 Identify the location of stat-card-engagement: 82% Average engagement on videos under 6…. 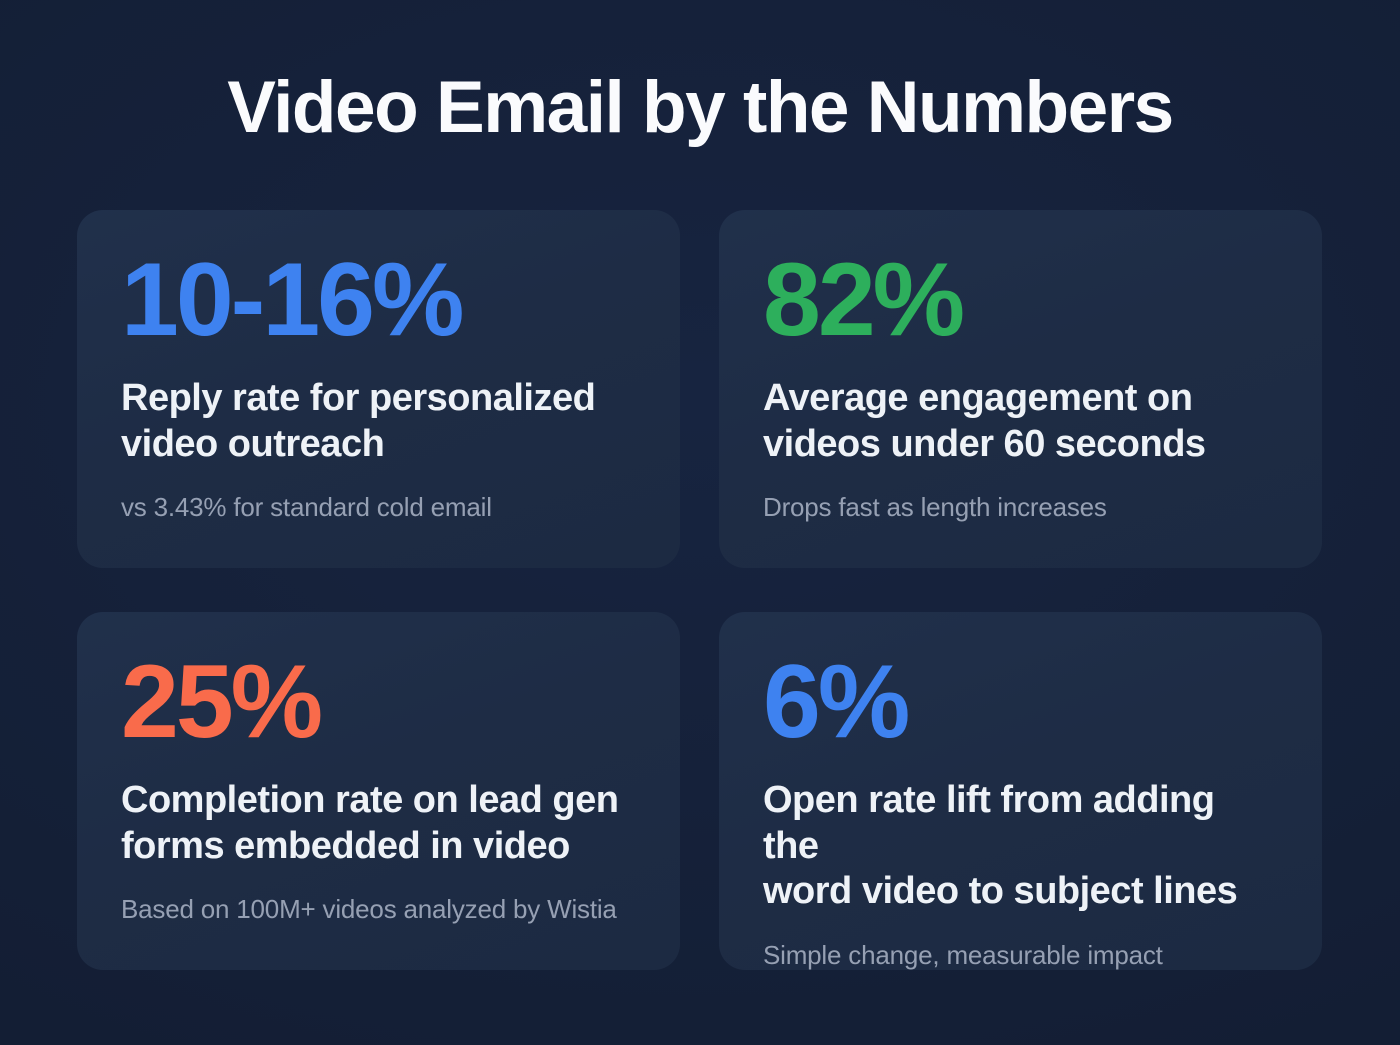
(1020, 389).